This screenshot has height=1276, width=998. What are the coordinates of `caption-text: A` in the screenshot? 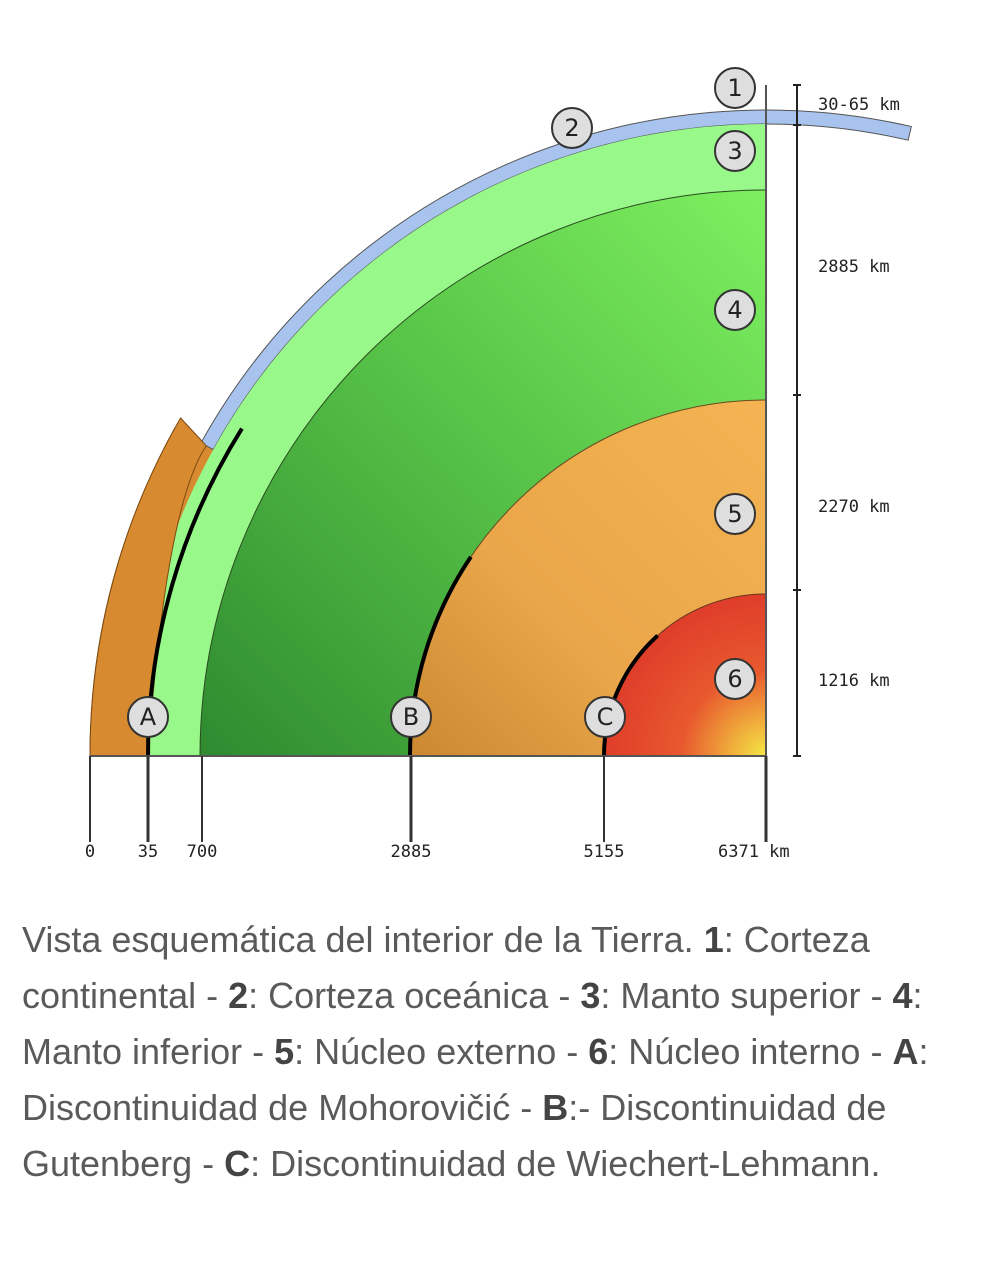 It's located at (905, 1051).